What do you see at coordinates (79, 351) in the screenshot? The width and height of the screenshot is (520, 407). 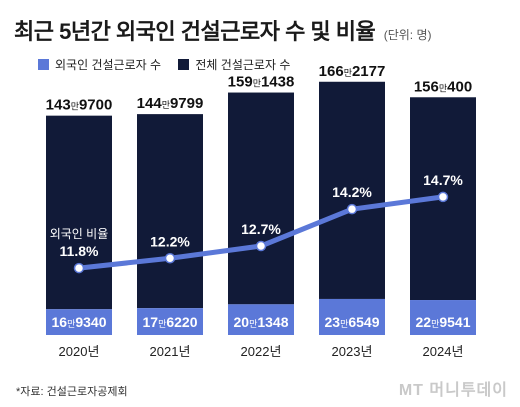 I see `x-tick-label-0: 2020년` at bounding box center [79, 351].